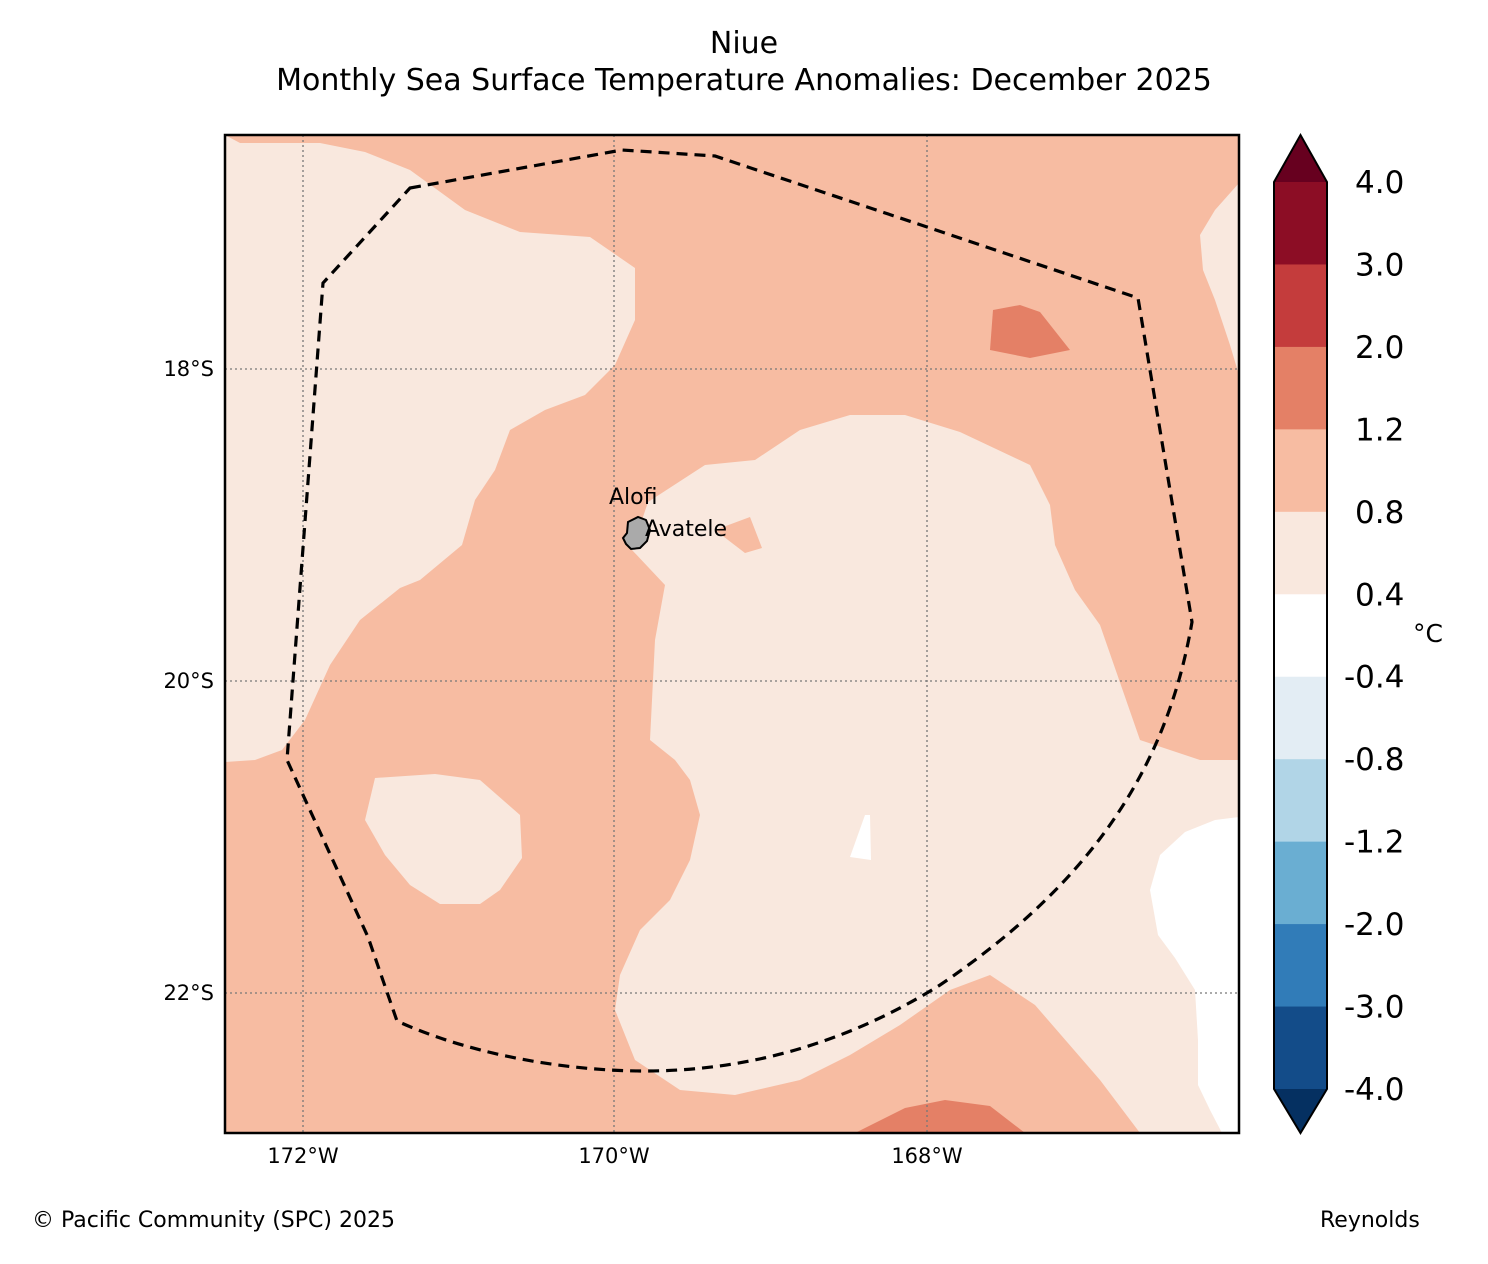  I want to click on colorbar-tick-label: -0.4, so click(1374, 678).